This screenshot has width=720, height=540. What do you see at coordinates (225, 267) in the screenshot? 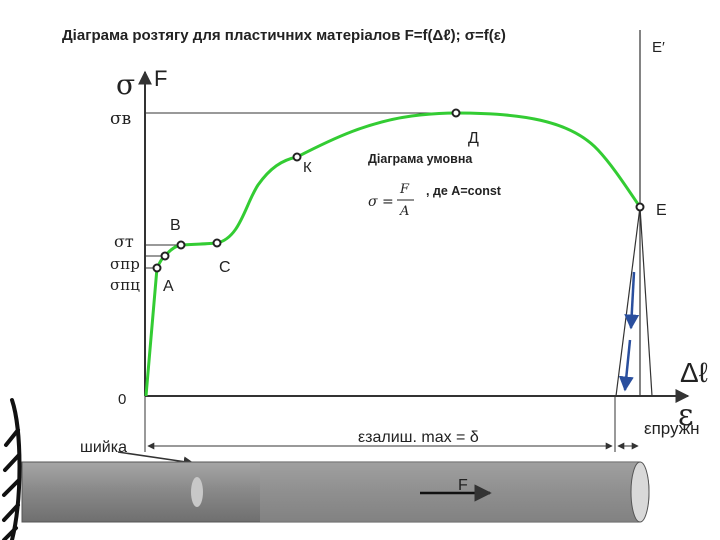
I see `point-label-c: С` at bounding box center [225, 267].